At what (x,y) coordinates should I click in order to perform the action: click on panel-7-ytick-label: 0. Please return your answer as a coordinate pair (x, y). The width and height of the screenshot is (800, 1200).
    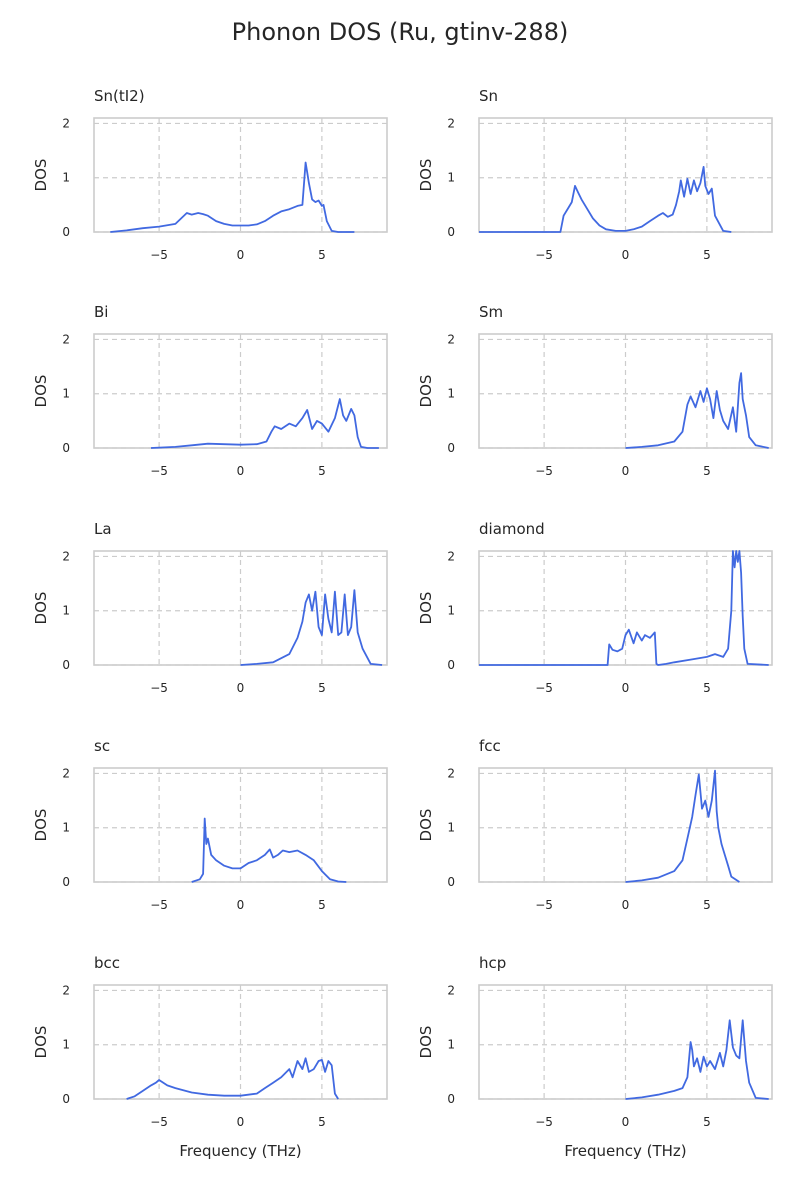
    Looking at the image, I should click on (66, 882).